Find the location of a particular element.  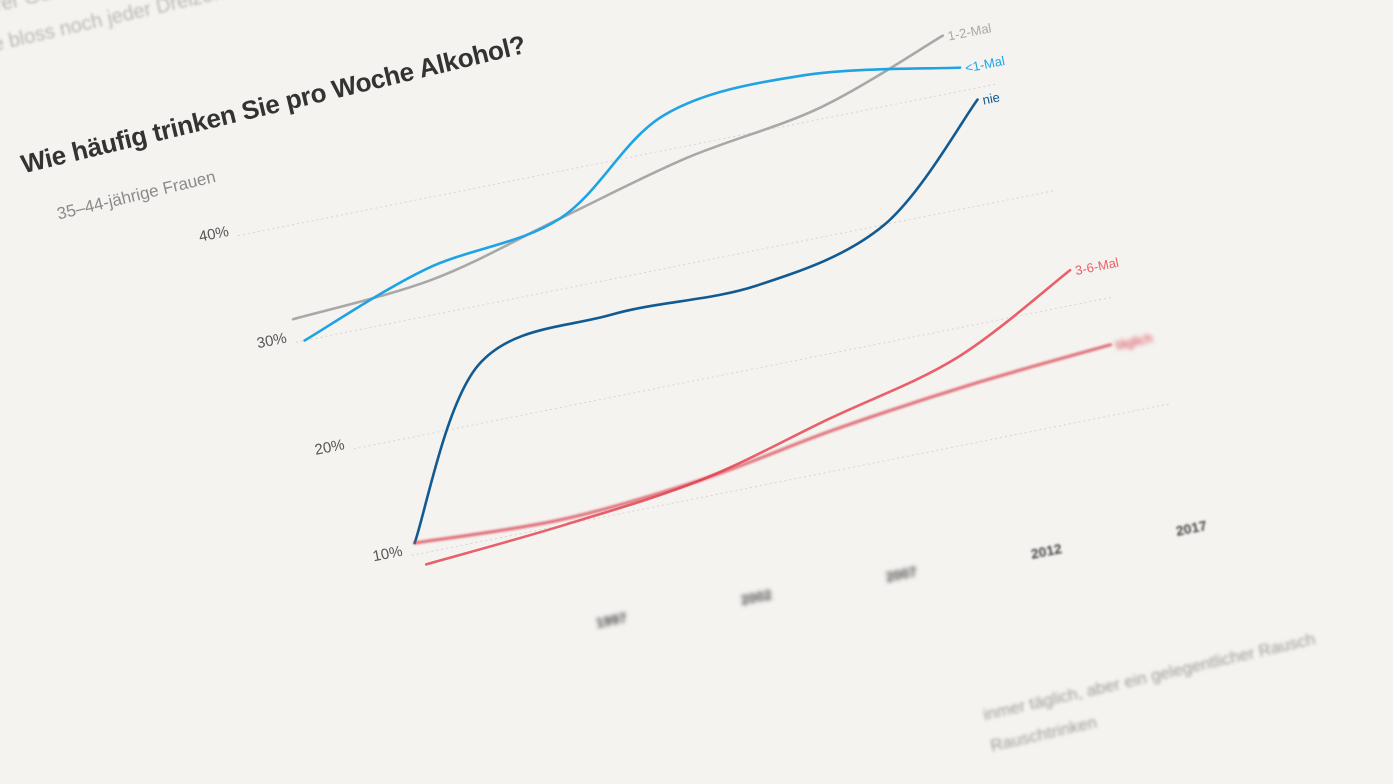

series-label: <1-Mal is located at coordinates (985, 64).